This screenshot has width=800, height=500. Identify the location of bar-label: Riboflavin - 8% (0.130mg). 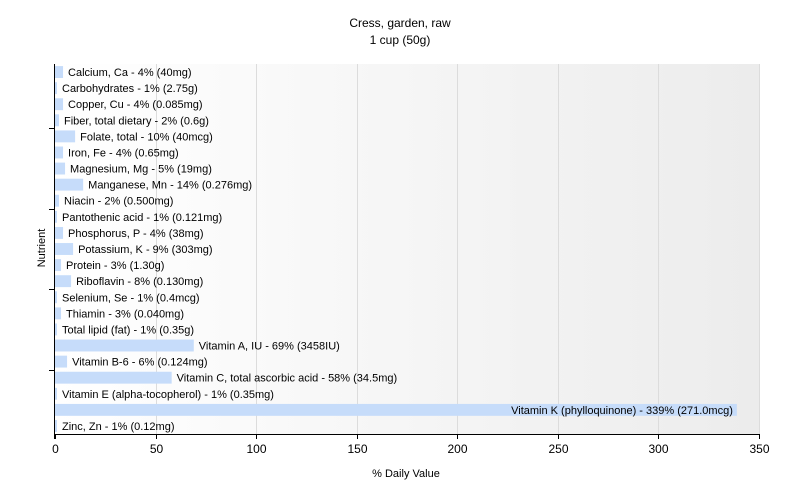
(139, 282).